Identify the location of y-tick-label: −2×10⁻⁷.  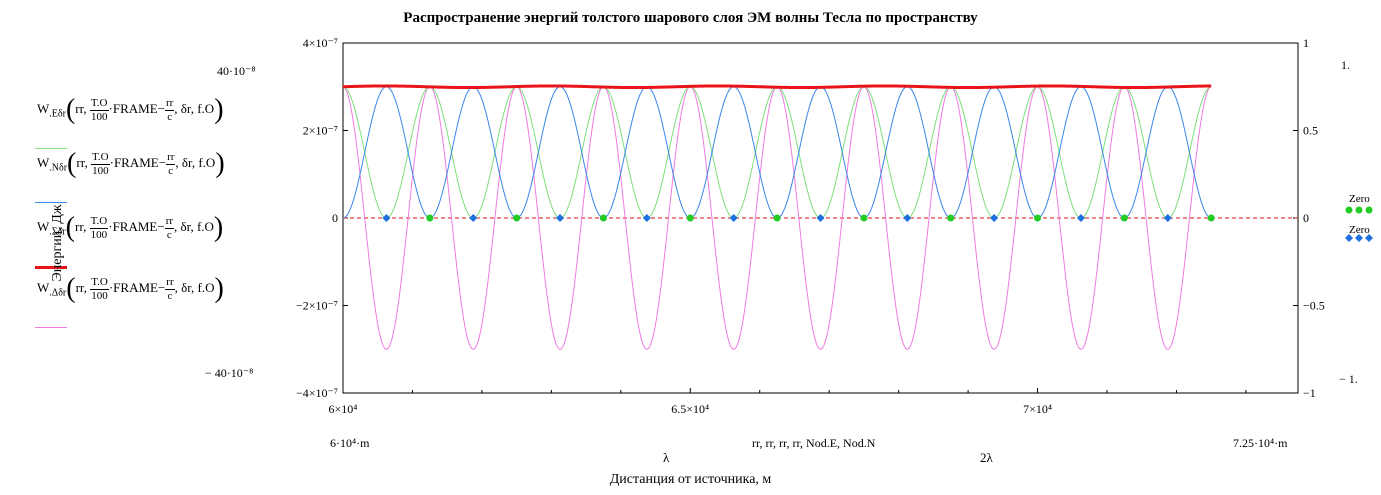
(317, 306).